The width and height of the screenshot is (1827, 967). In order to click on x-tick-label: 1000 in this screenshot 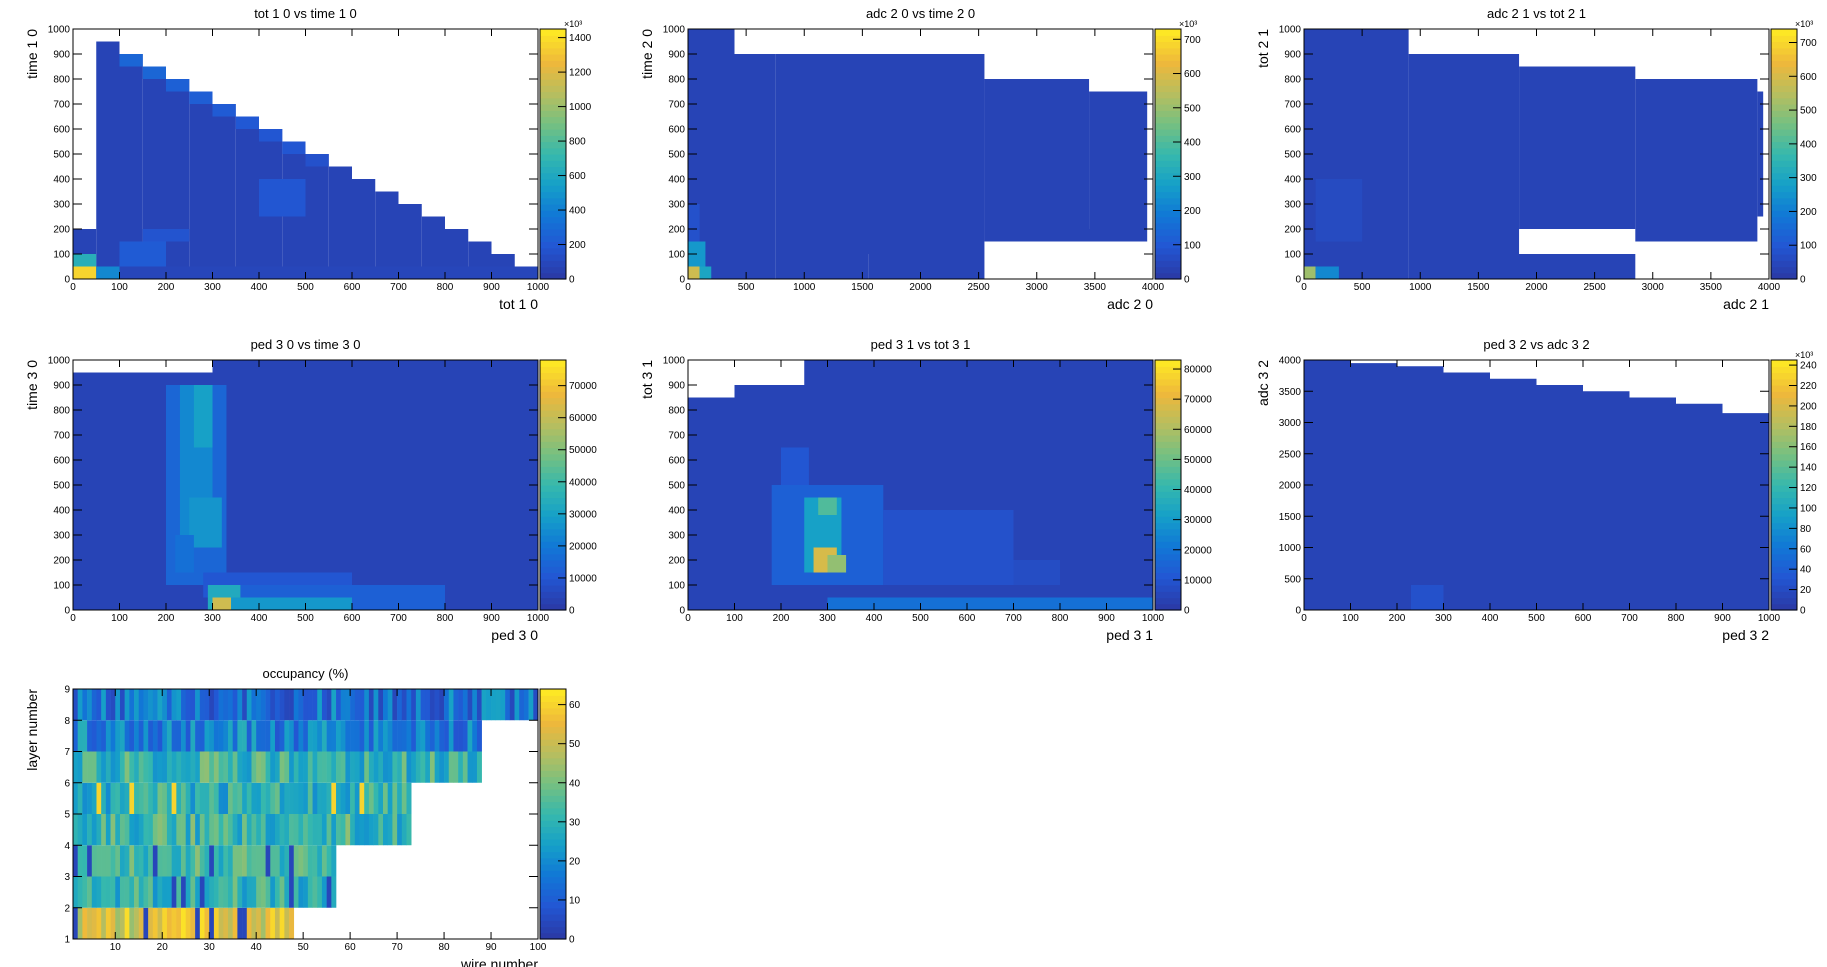, I will do `click(538, 618)`.